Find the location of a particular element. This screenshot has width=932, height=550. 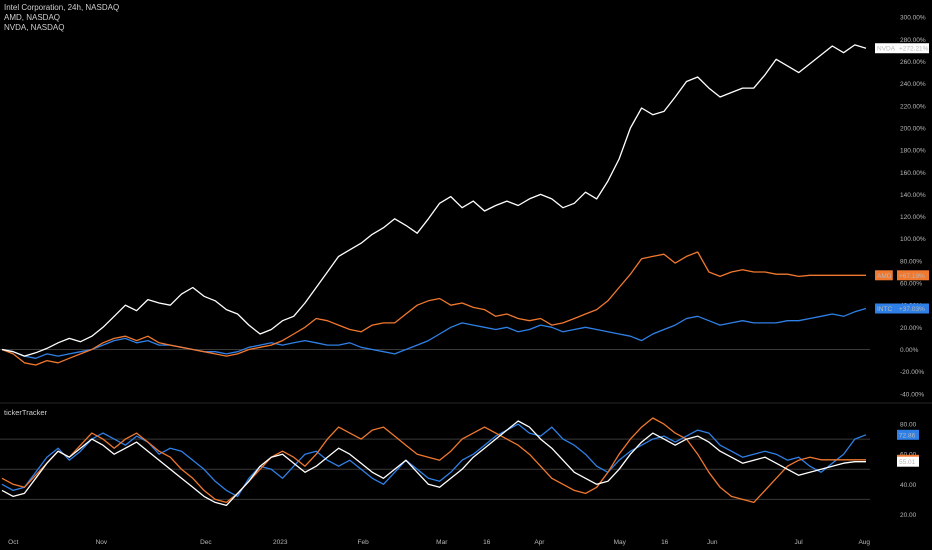

series-tag-intc is located at coordinates (886, 308).